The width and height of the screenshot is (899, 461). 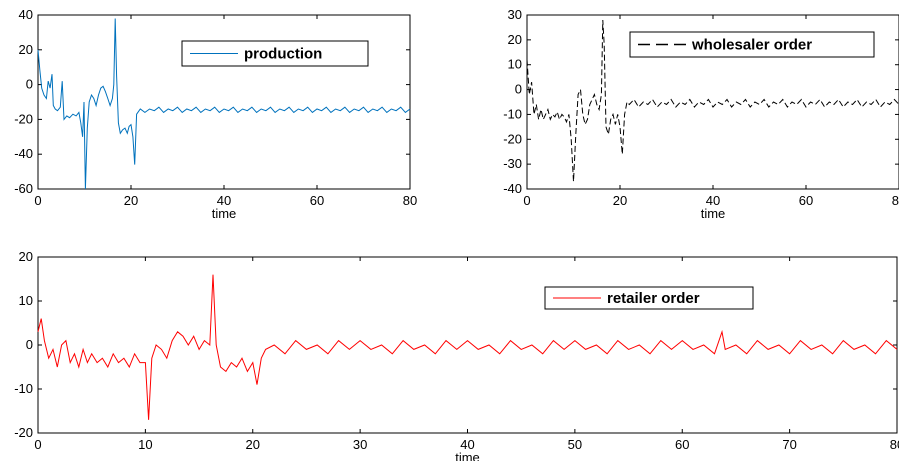 I want to click on x-tick-label: 50, so click(x=575, y=444).